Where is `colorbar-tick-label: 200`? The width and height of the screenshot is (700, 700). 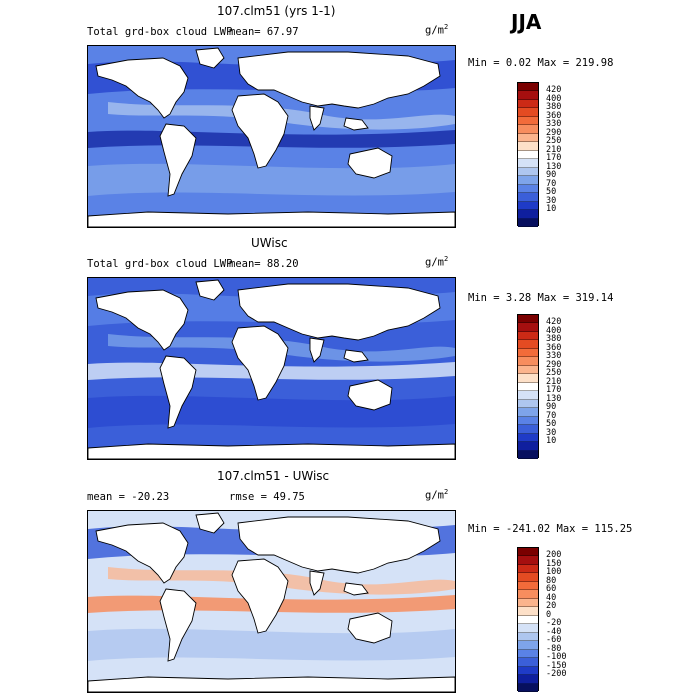
colorbar-tick-label: 200 is located at coordinates (554, 555).